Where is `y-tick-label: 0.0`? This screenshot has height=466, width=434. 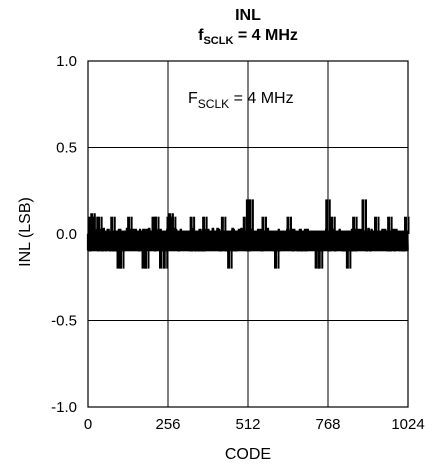
y-tick-label: 0.0 is located at coordinates (66, 234).